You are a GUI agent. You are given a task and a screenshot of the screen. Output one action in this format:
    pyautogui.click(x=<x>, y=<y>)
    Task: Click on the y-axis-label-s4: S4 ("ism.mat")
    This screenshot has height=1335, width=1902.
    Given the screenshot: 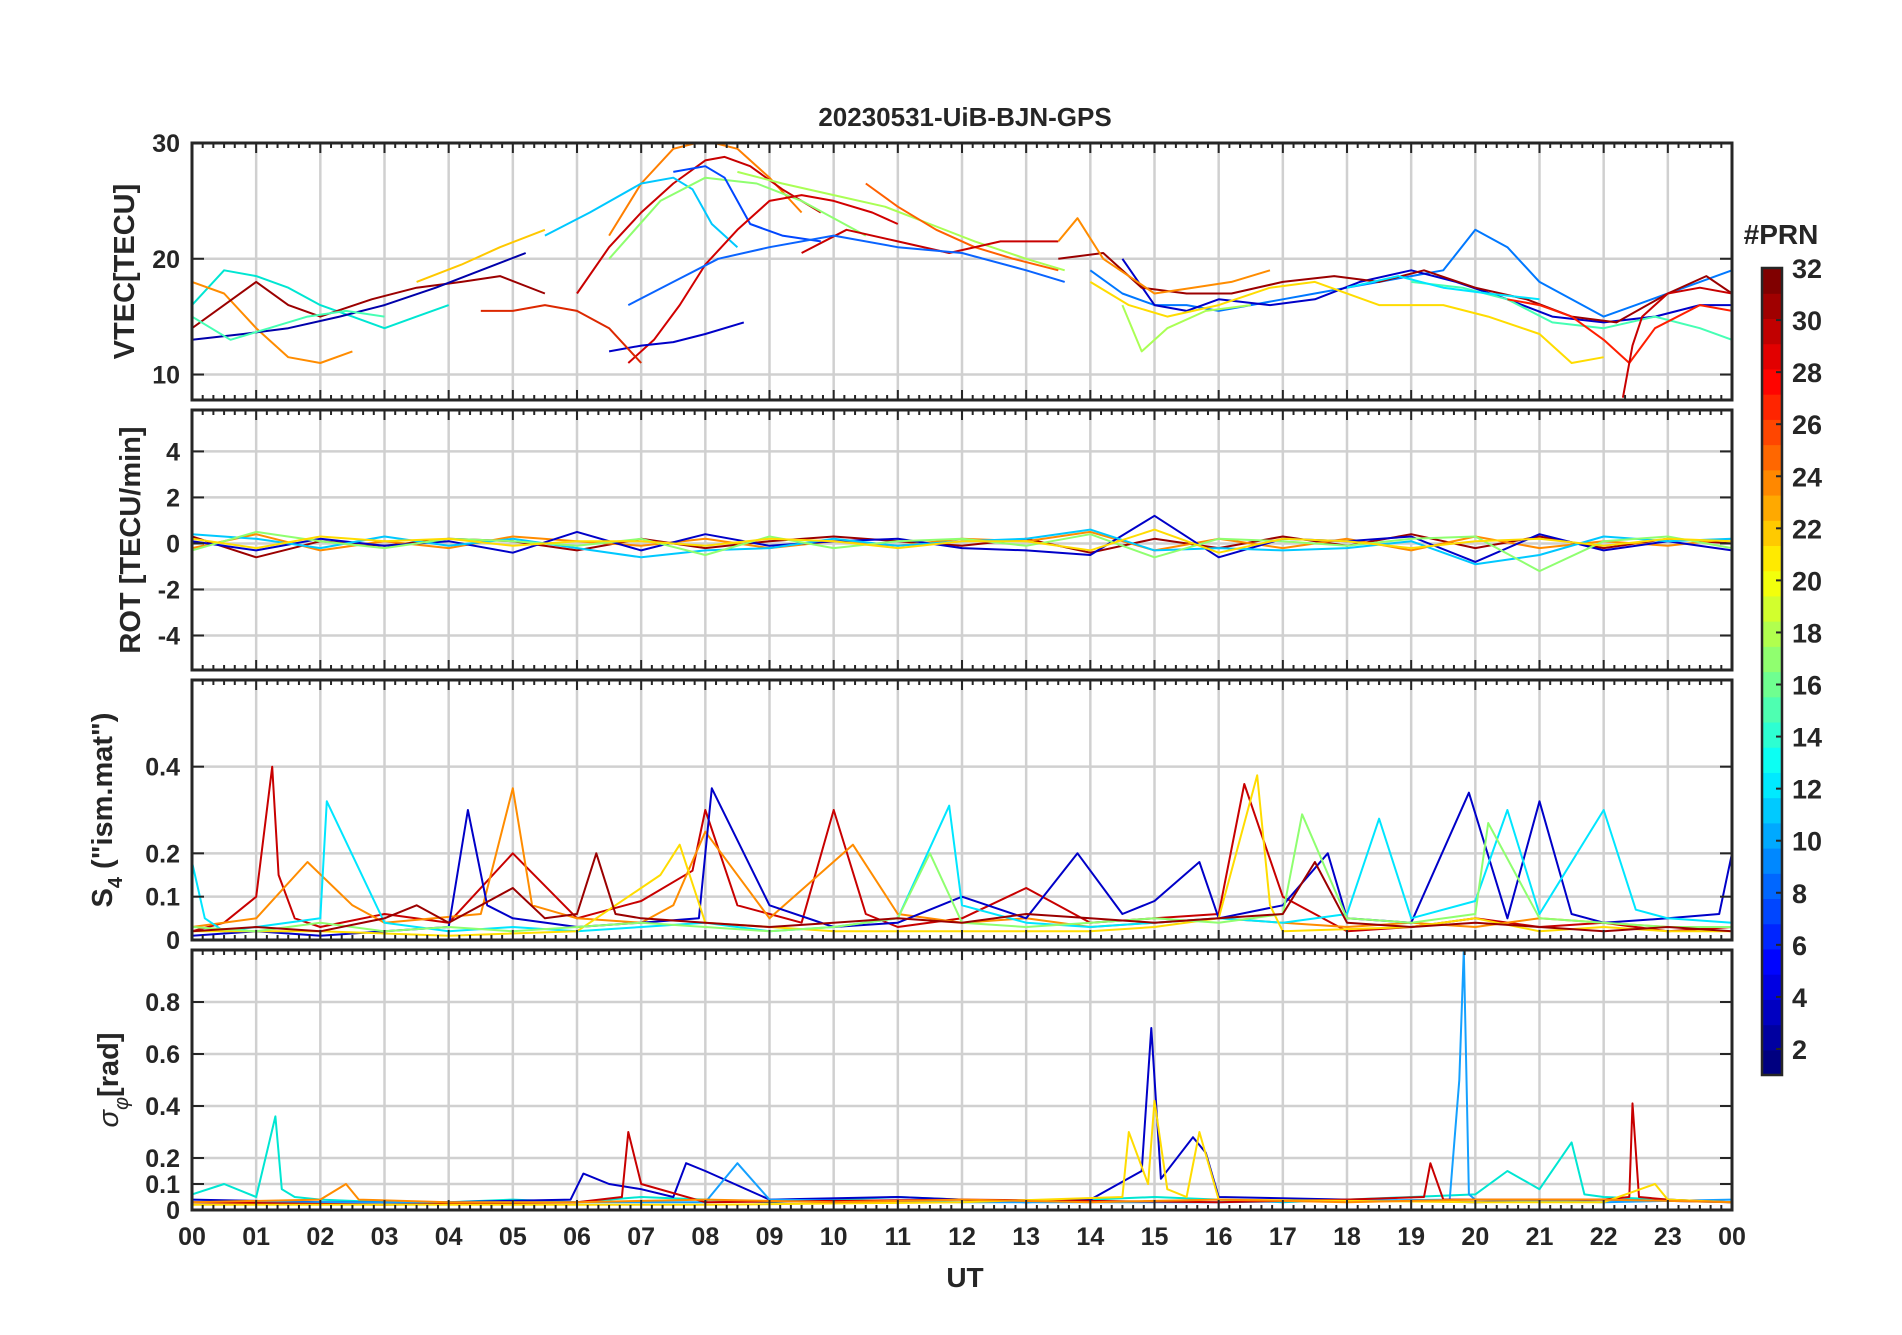 What is the action you would take?
    pyautogui.click(x=107, y=810)
    